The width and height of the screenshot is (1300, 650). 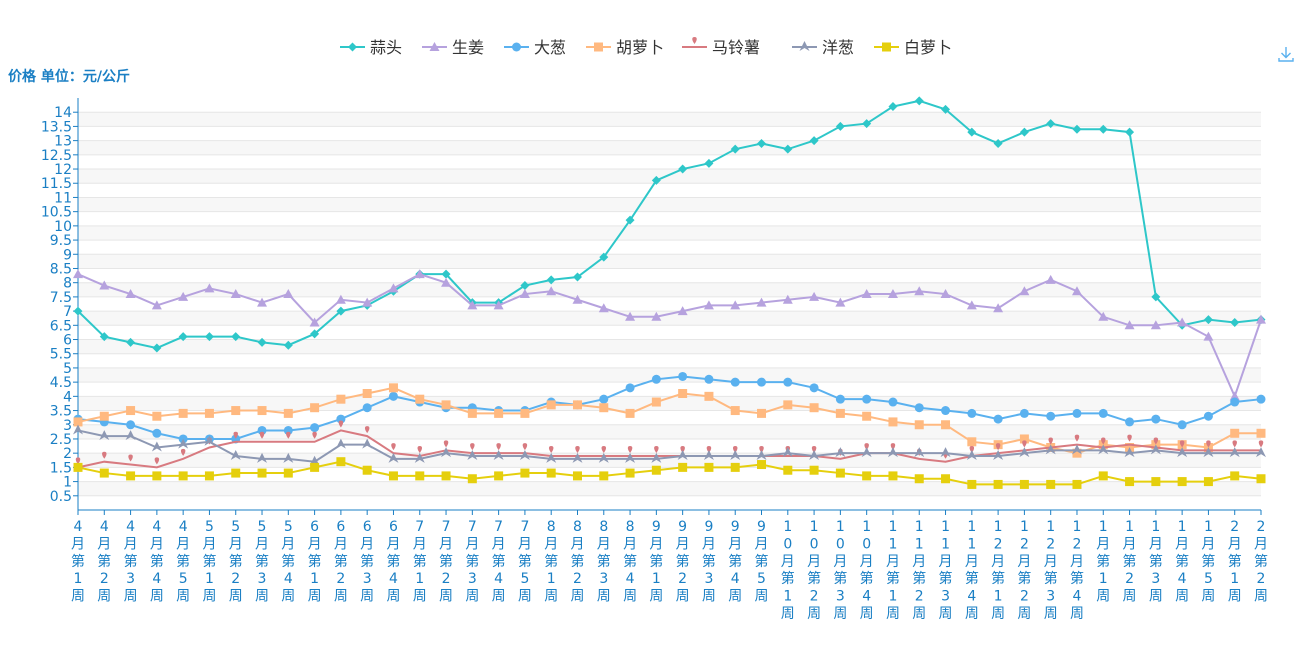 I want to click on legend-label: 胡萝卜, so click(x=640, y=47).